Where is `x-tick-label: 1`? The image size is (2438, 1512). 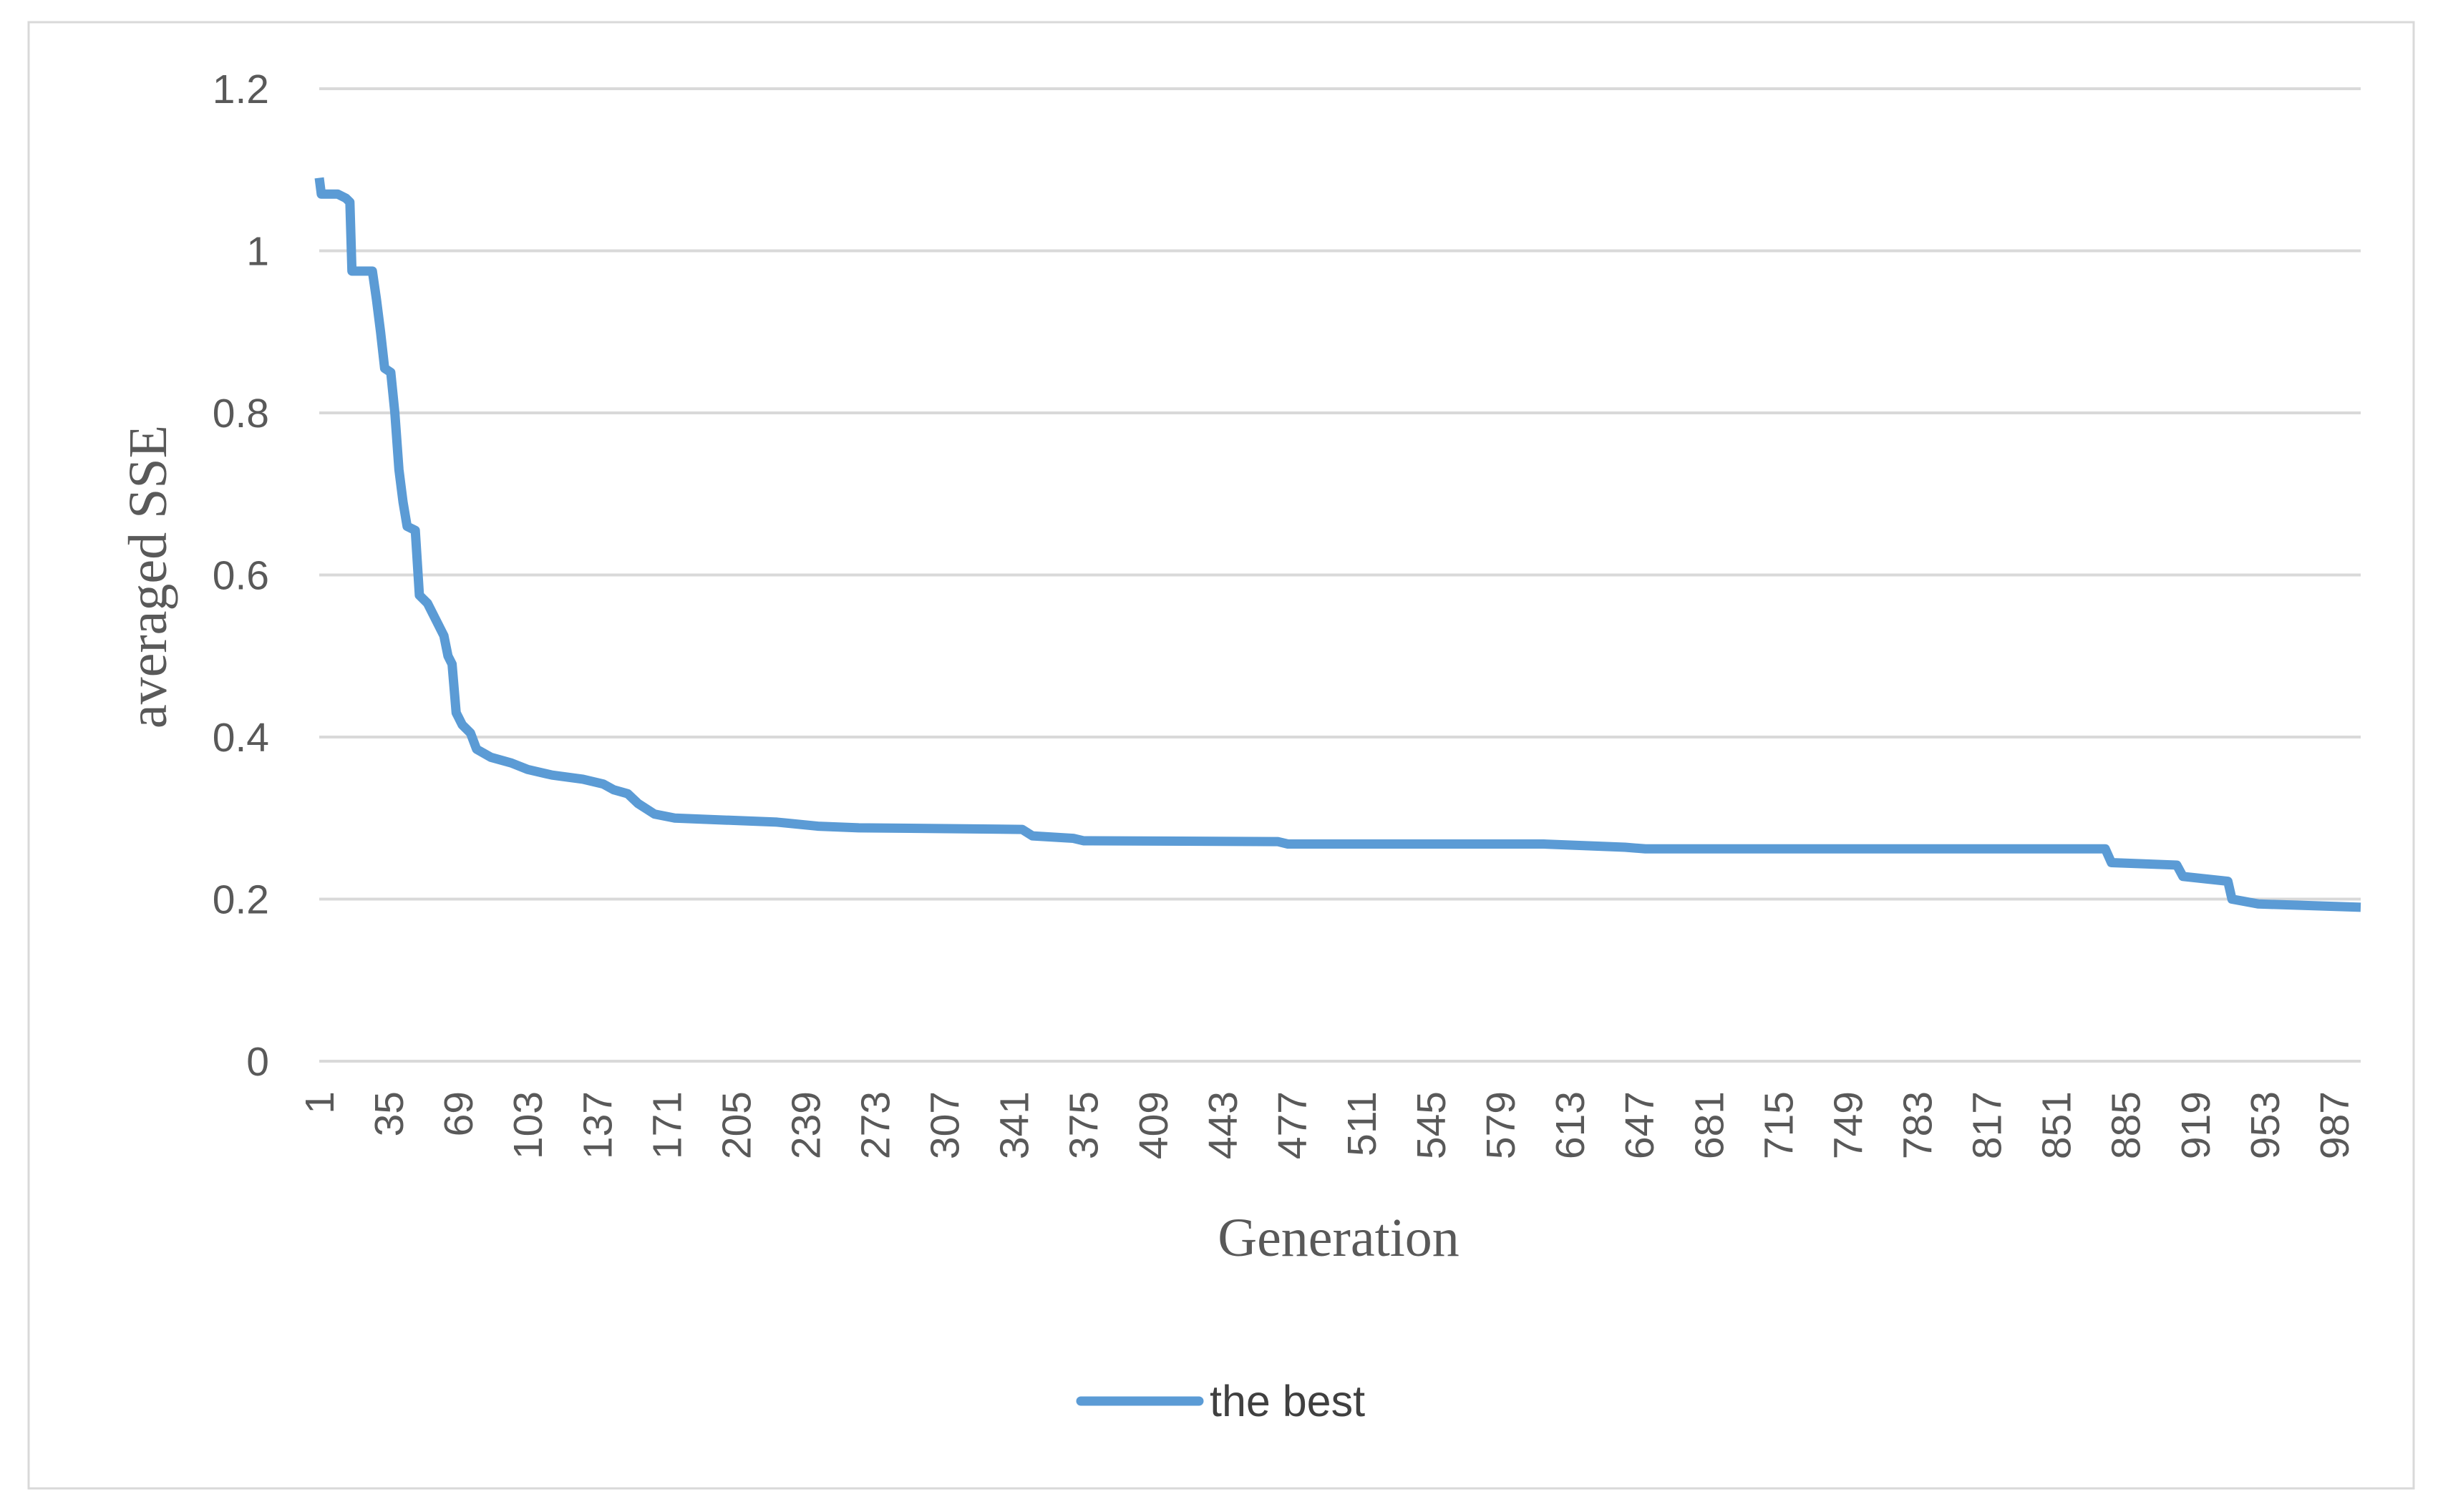 x-tick-label: 1 is located at coordinates (320, 1102).